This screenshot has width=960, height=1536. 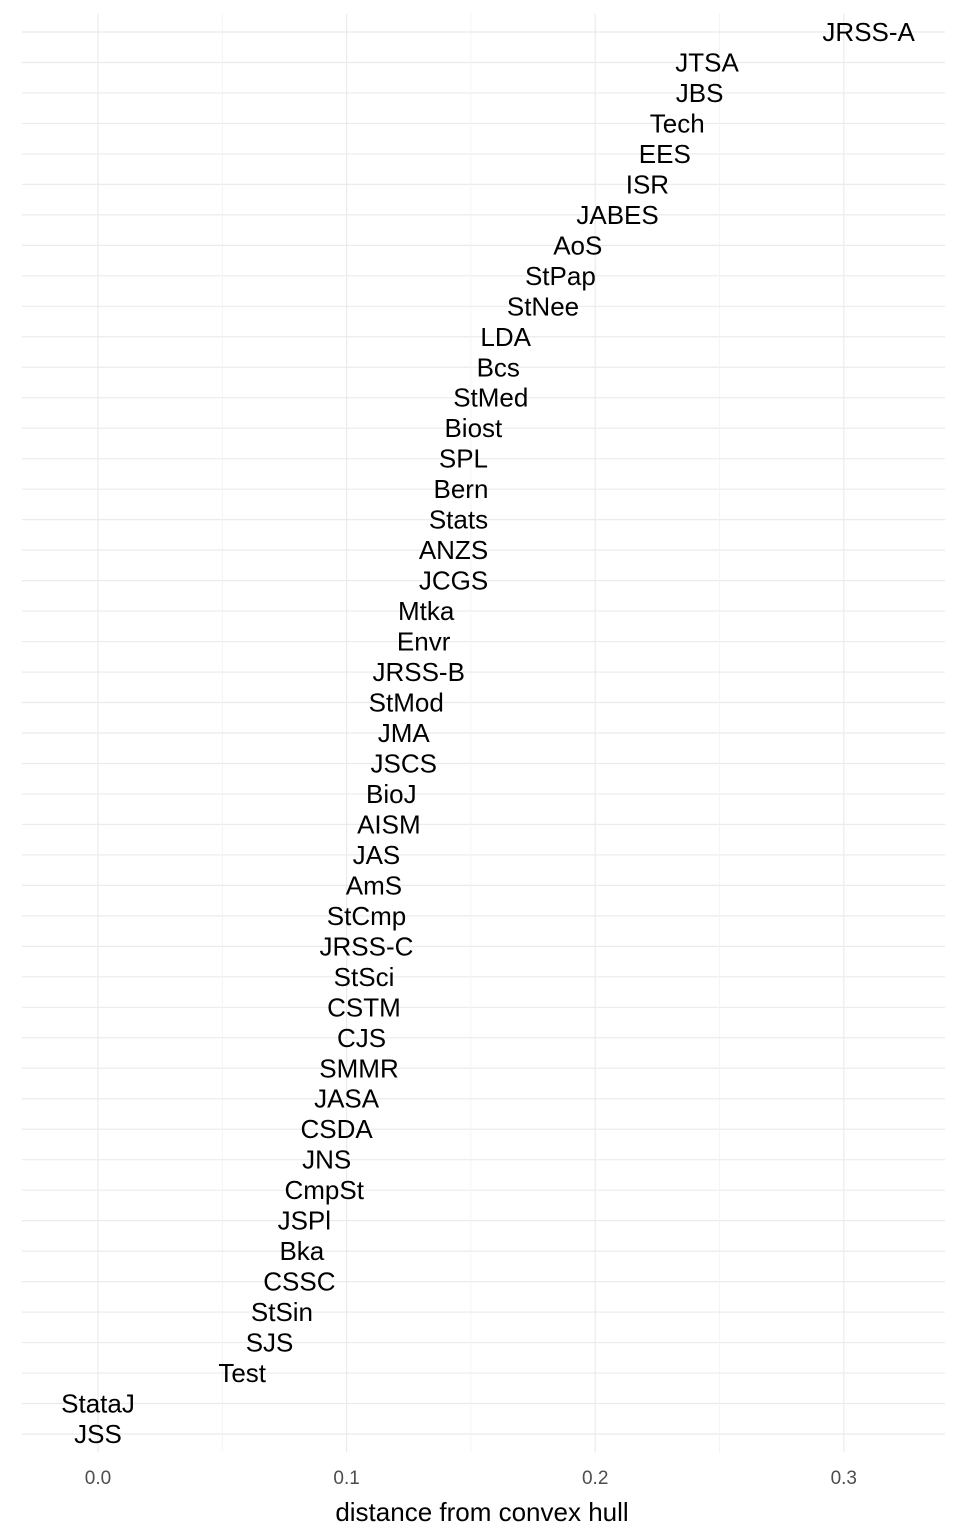 I want to click on x-tick-label: 0.1, so click(x=346, y=1478).